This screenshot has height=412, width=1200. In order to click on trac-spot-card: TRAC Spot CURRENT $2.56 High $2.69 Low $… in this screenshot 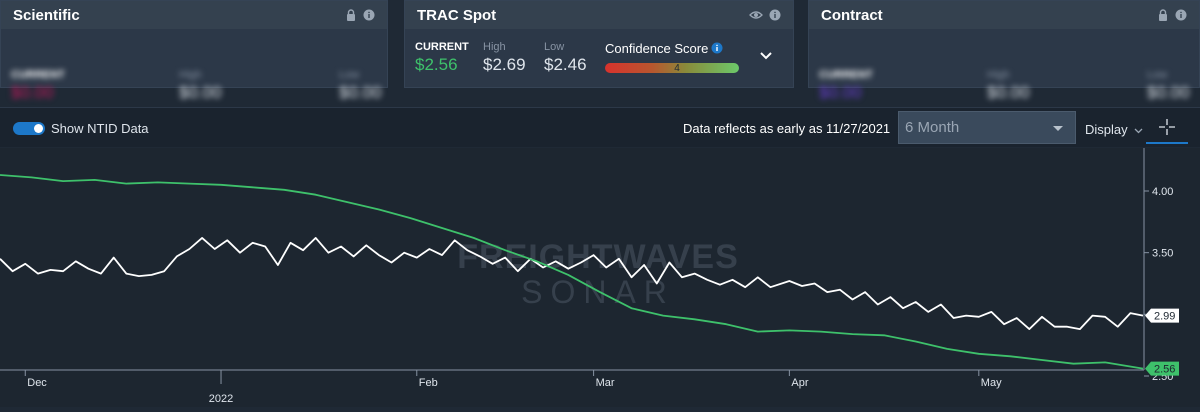, I will do `click(599, 44)`.